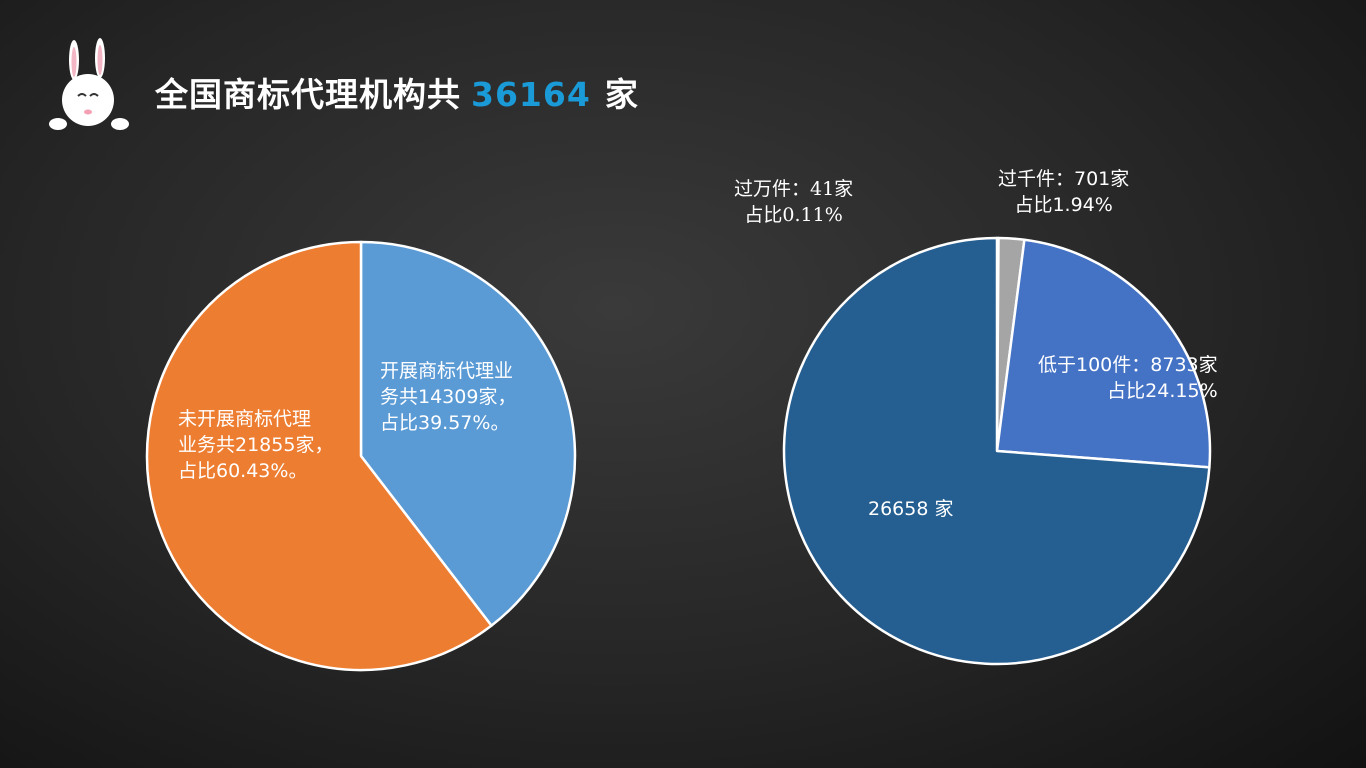 The image size is (1366, 768). Describe the element at coordinates (1128, 378) in the screenshot. I see `label-right-under-100: 低于100件：8733家 占比24.15%` at that location.